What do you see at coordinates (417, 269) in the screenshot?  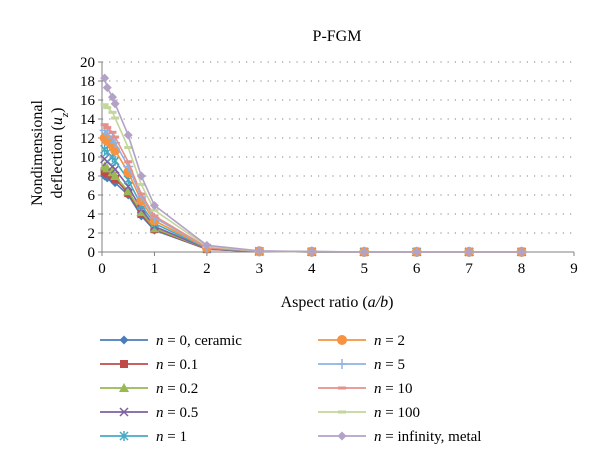 I see `x-tick-label-6: 6` at bounding box center [417, 269].